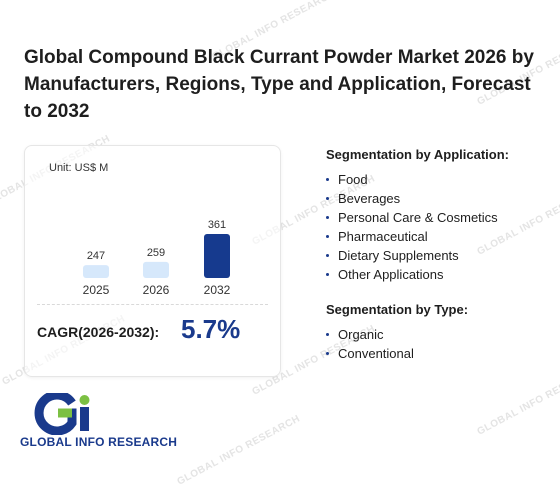  What do you see at coordinates (152, 304) in the screenshot?
I see `divider` at bounding box center [152, 304].